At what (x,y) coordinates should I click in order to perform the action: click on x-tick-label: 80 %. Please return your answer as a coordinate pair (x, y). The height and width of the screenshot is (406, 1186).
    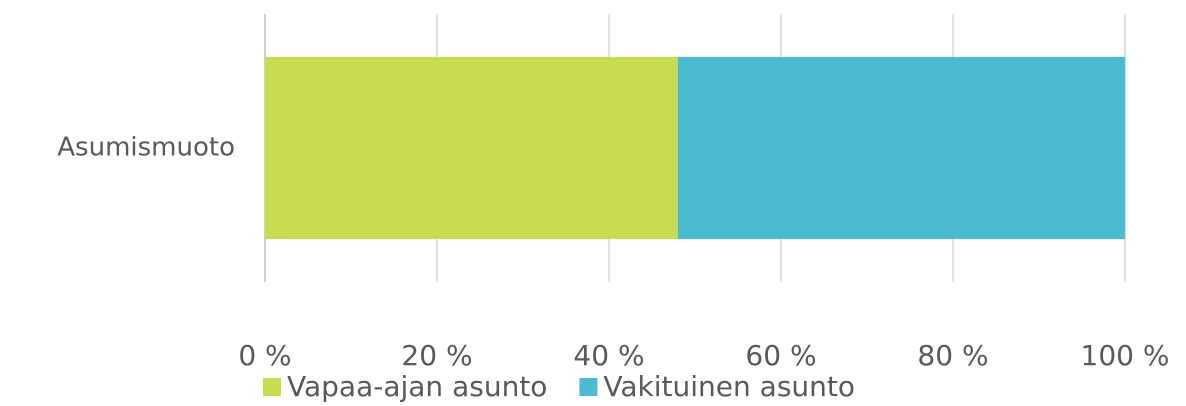
    Looking at the image, I should click on (952, 355).